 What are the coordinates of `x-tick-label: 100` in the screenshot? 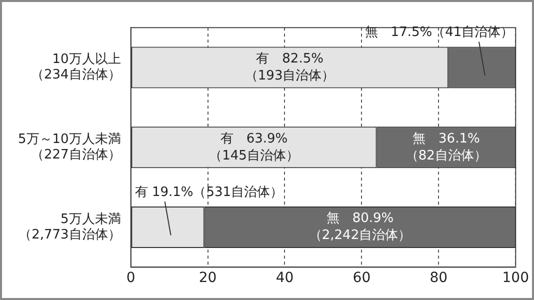 It's located at (516, 278).